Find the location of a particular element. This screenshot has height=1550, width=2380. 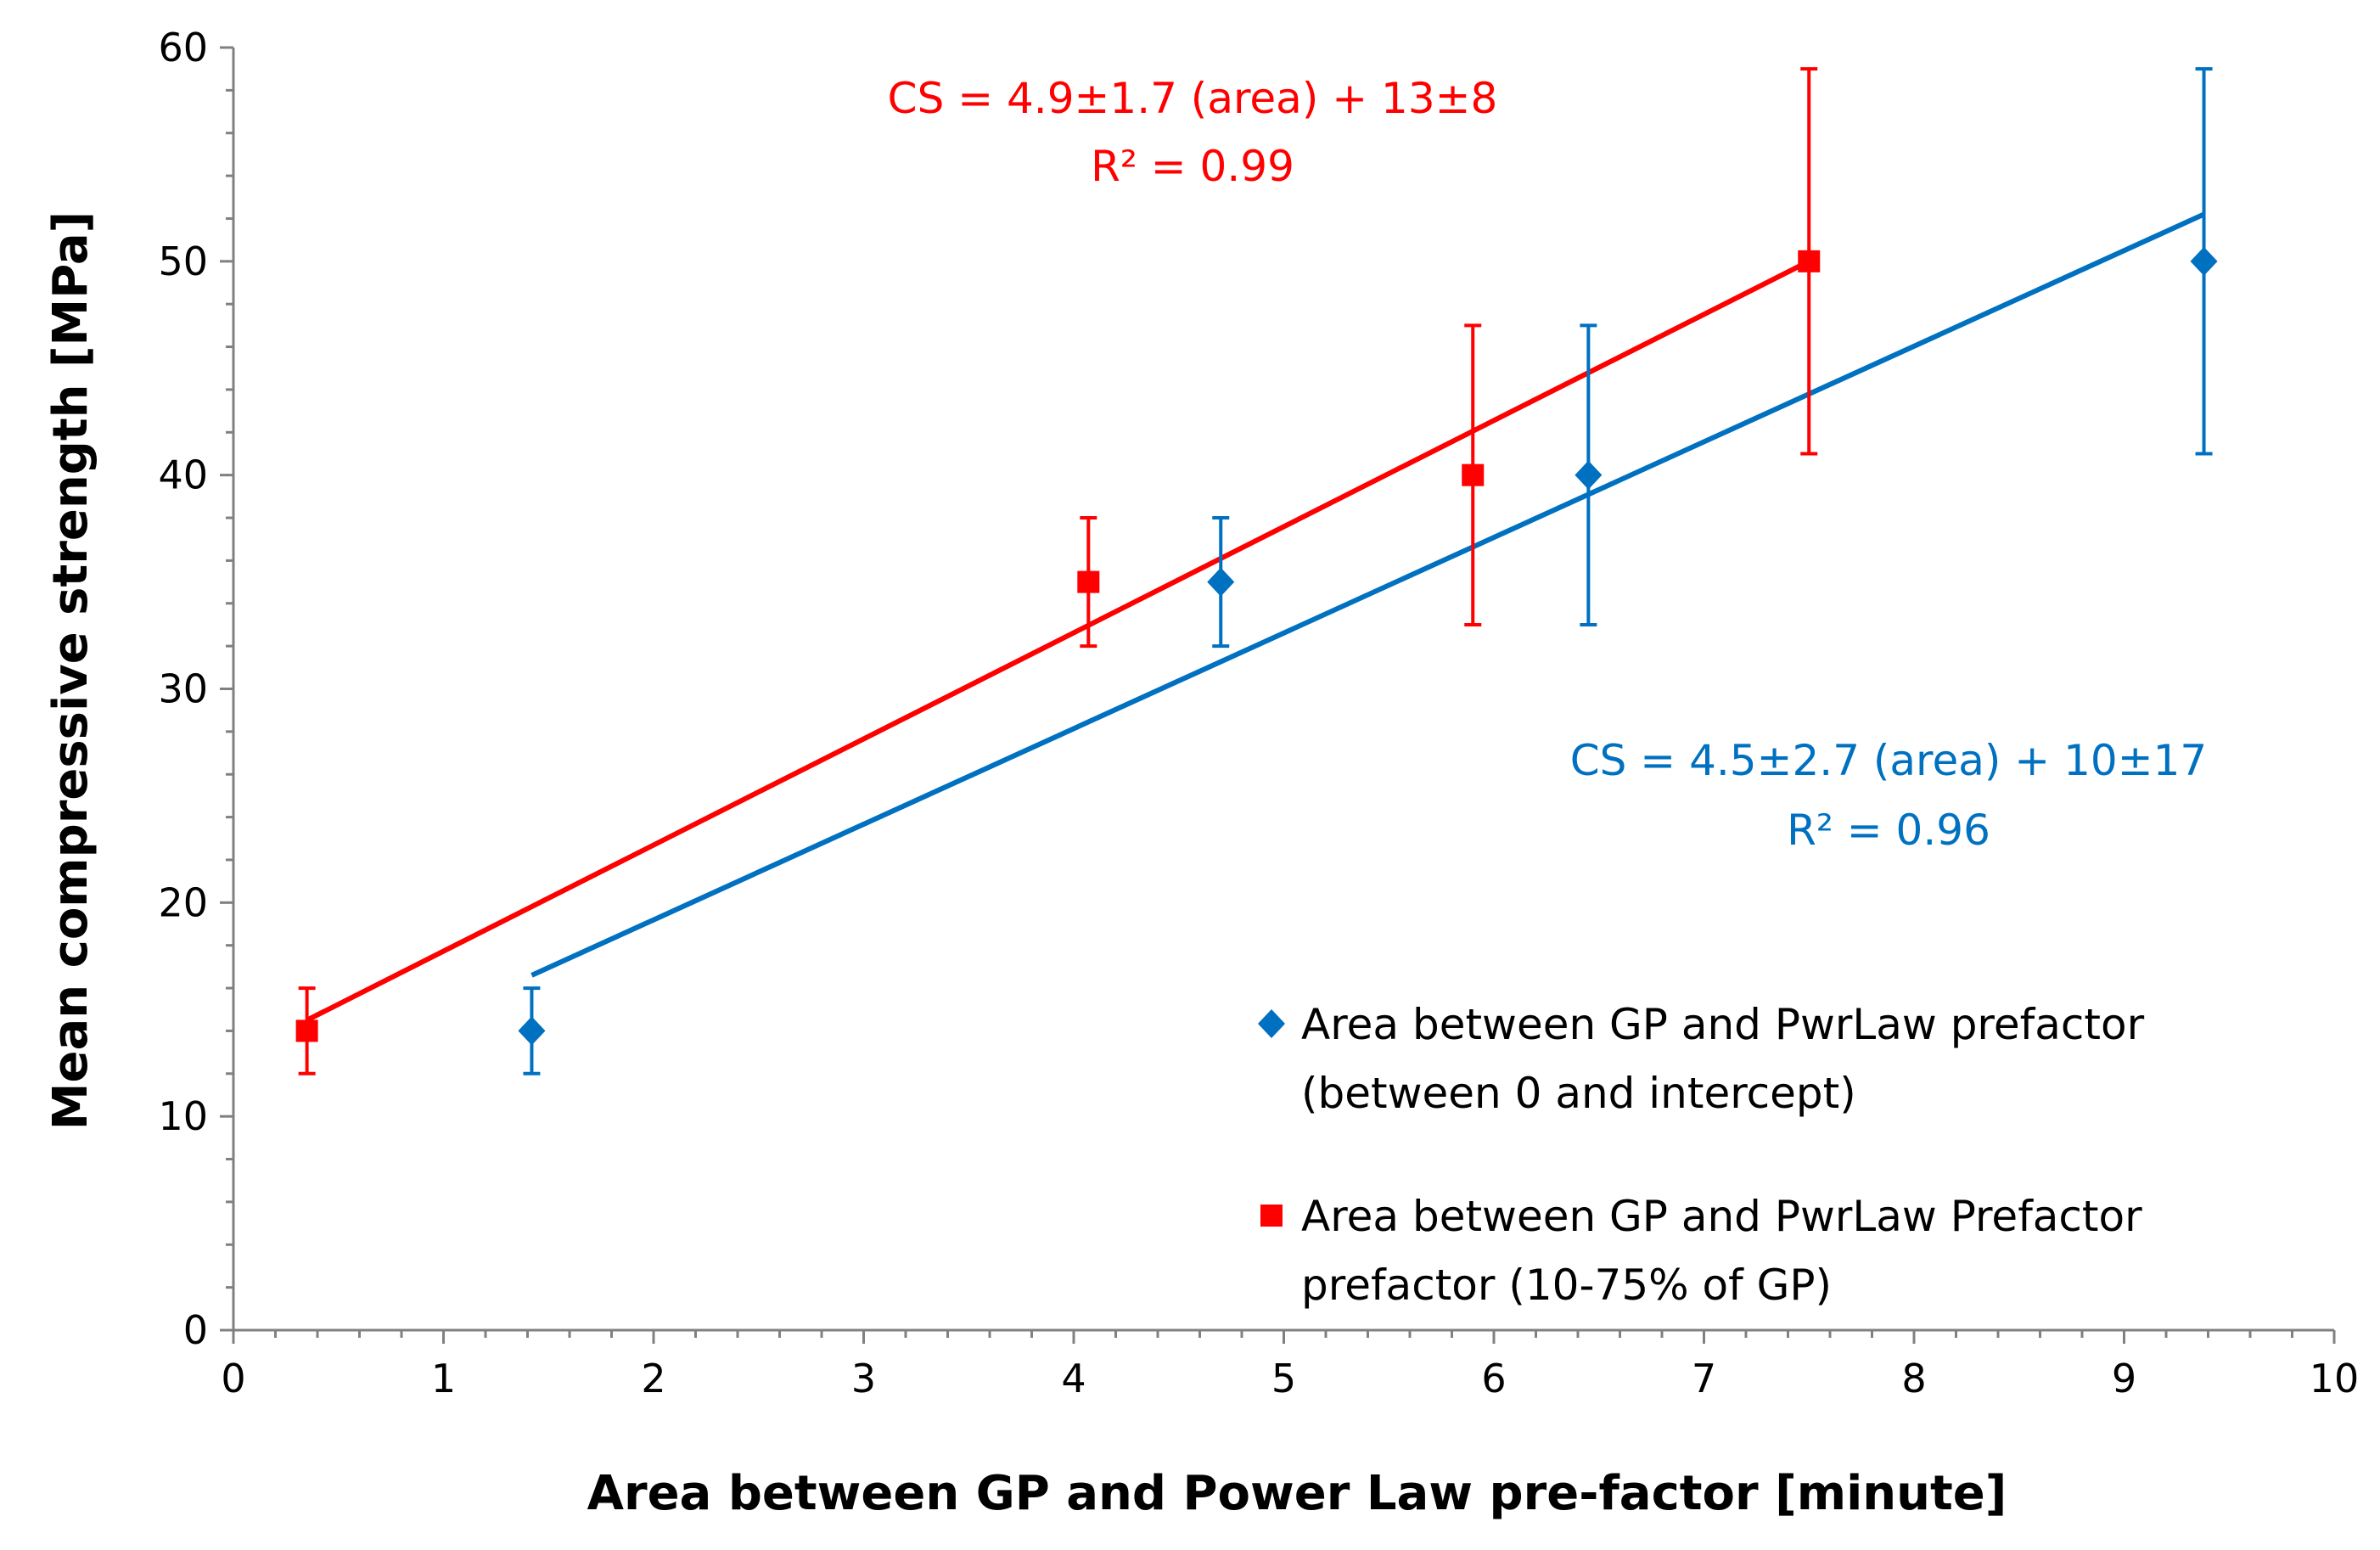

legend-label-red-line2: prefactor (10-75% of GP) is located at coordinates (1566, 1285).